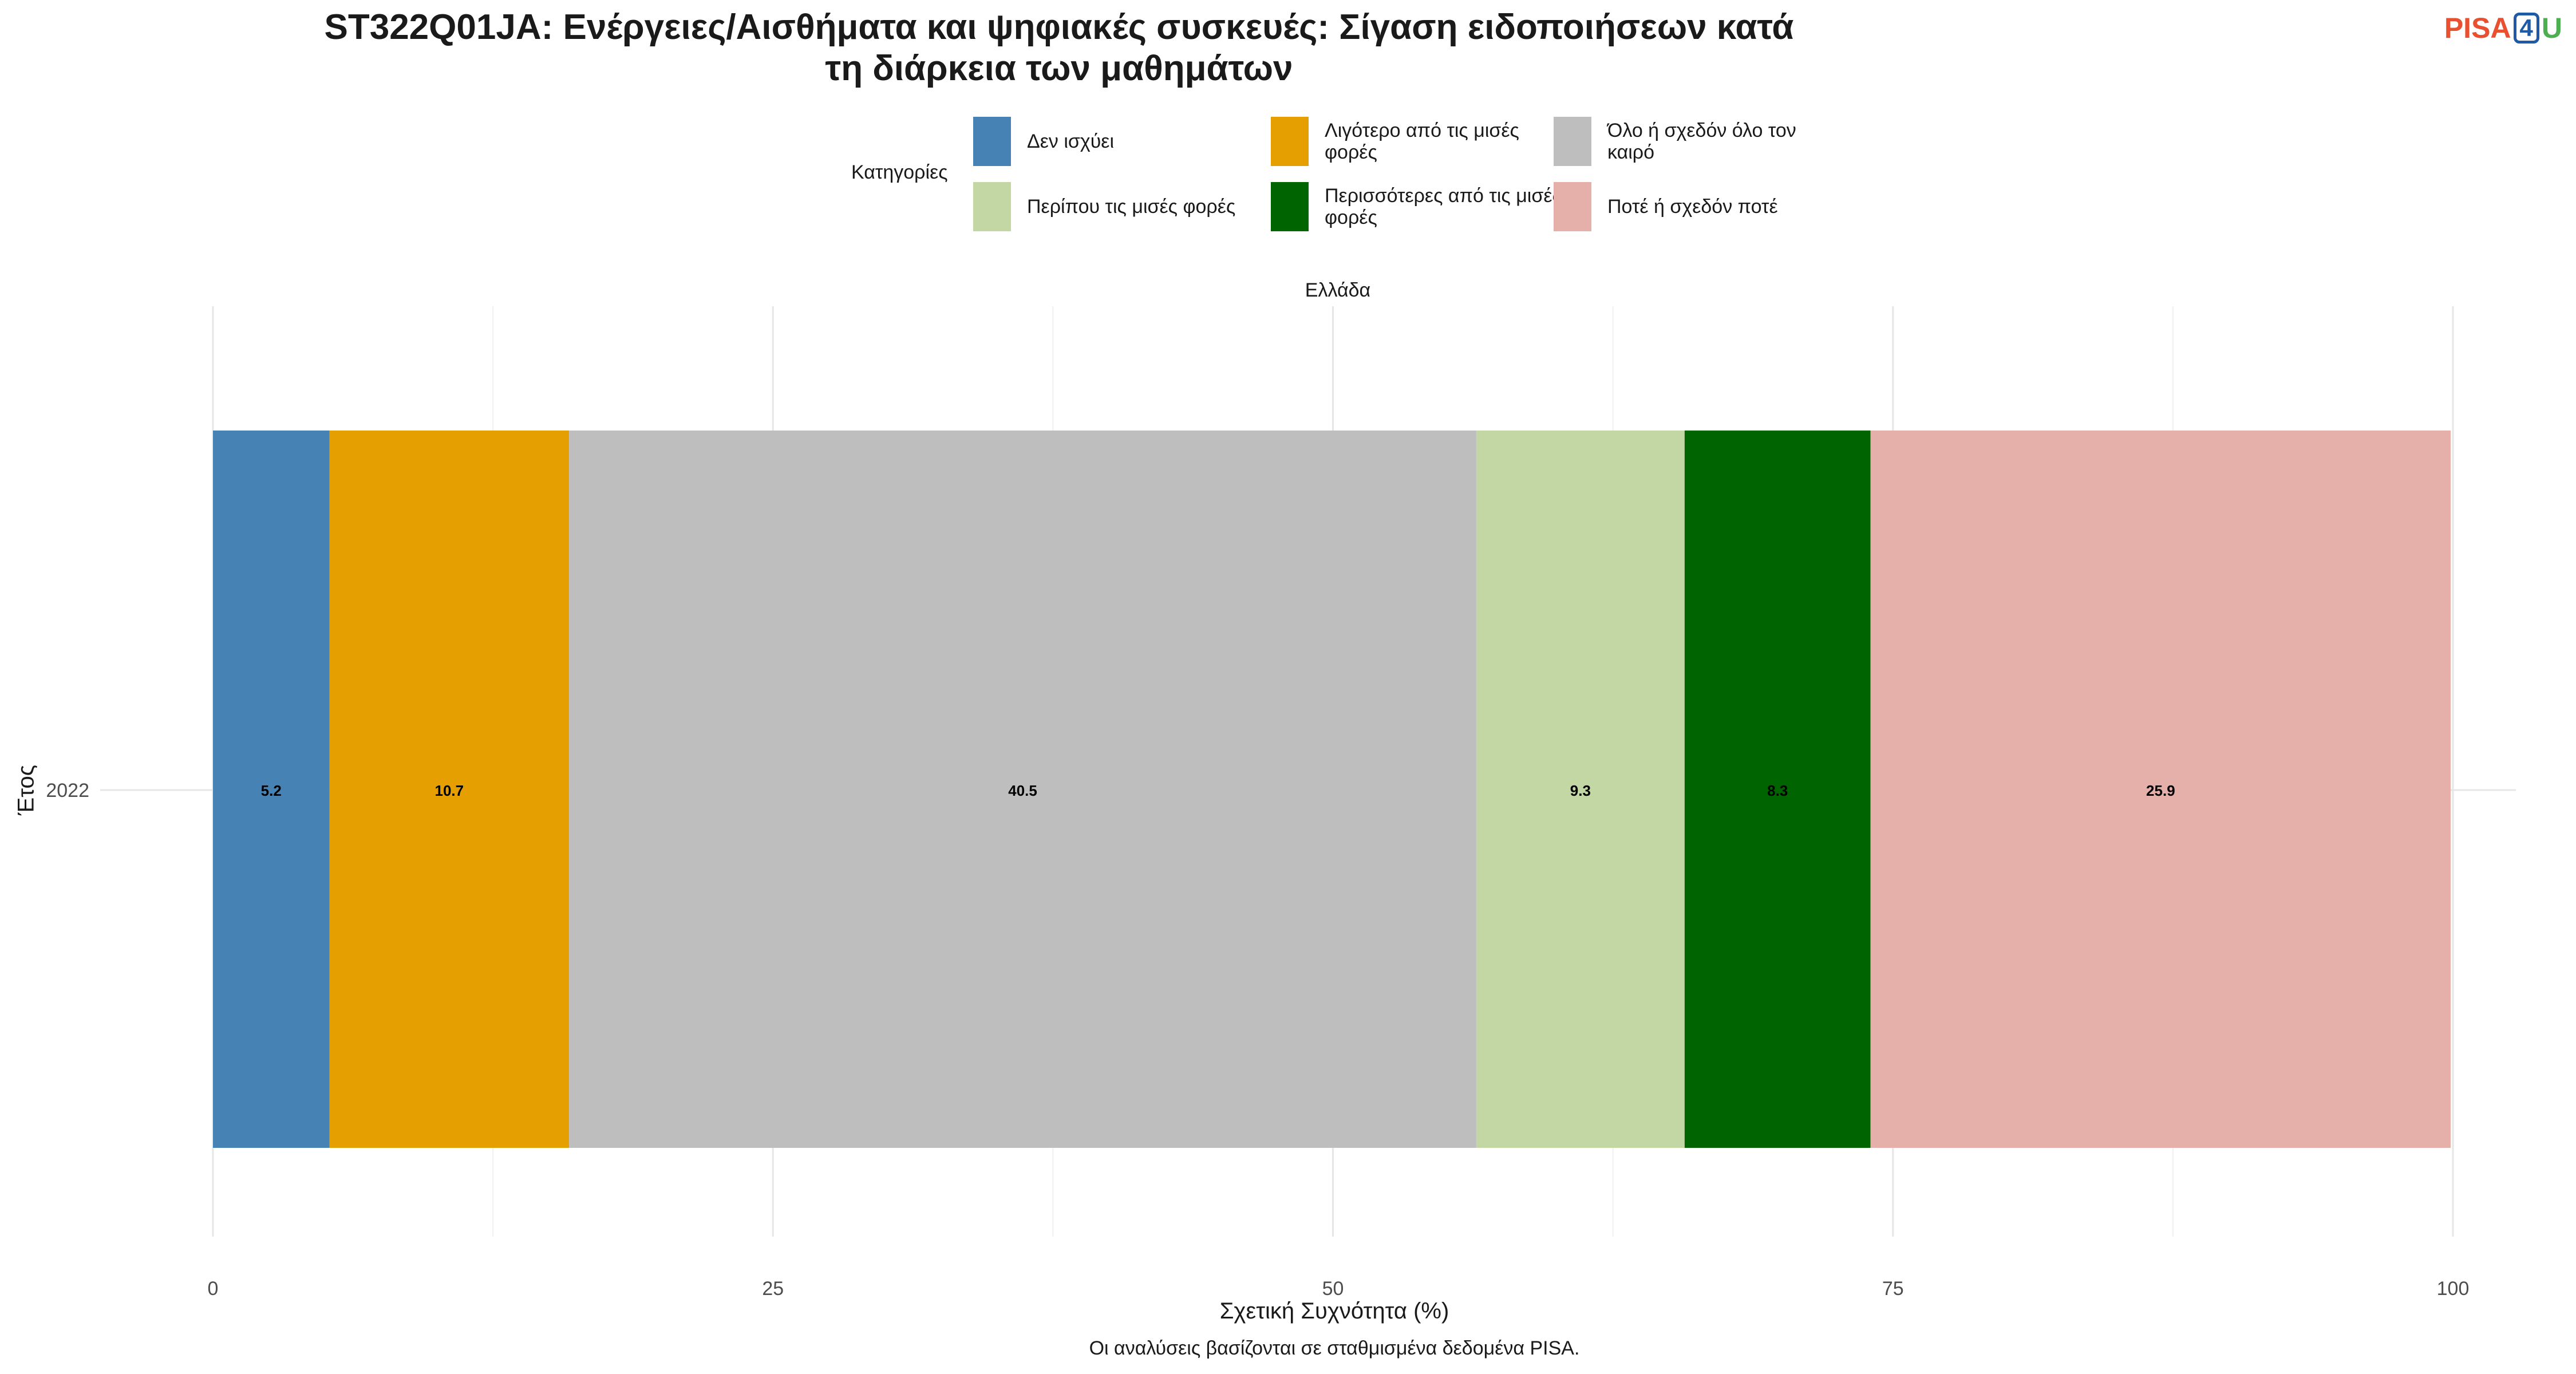  I want to click on legend-label: Όλο ή σχεδόν όλο τον καιρό, so click(1701, 141).